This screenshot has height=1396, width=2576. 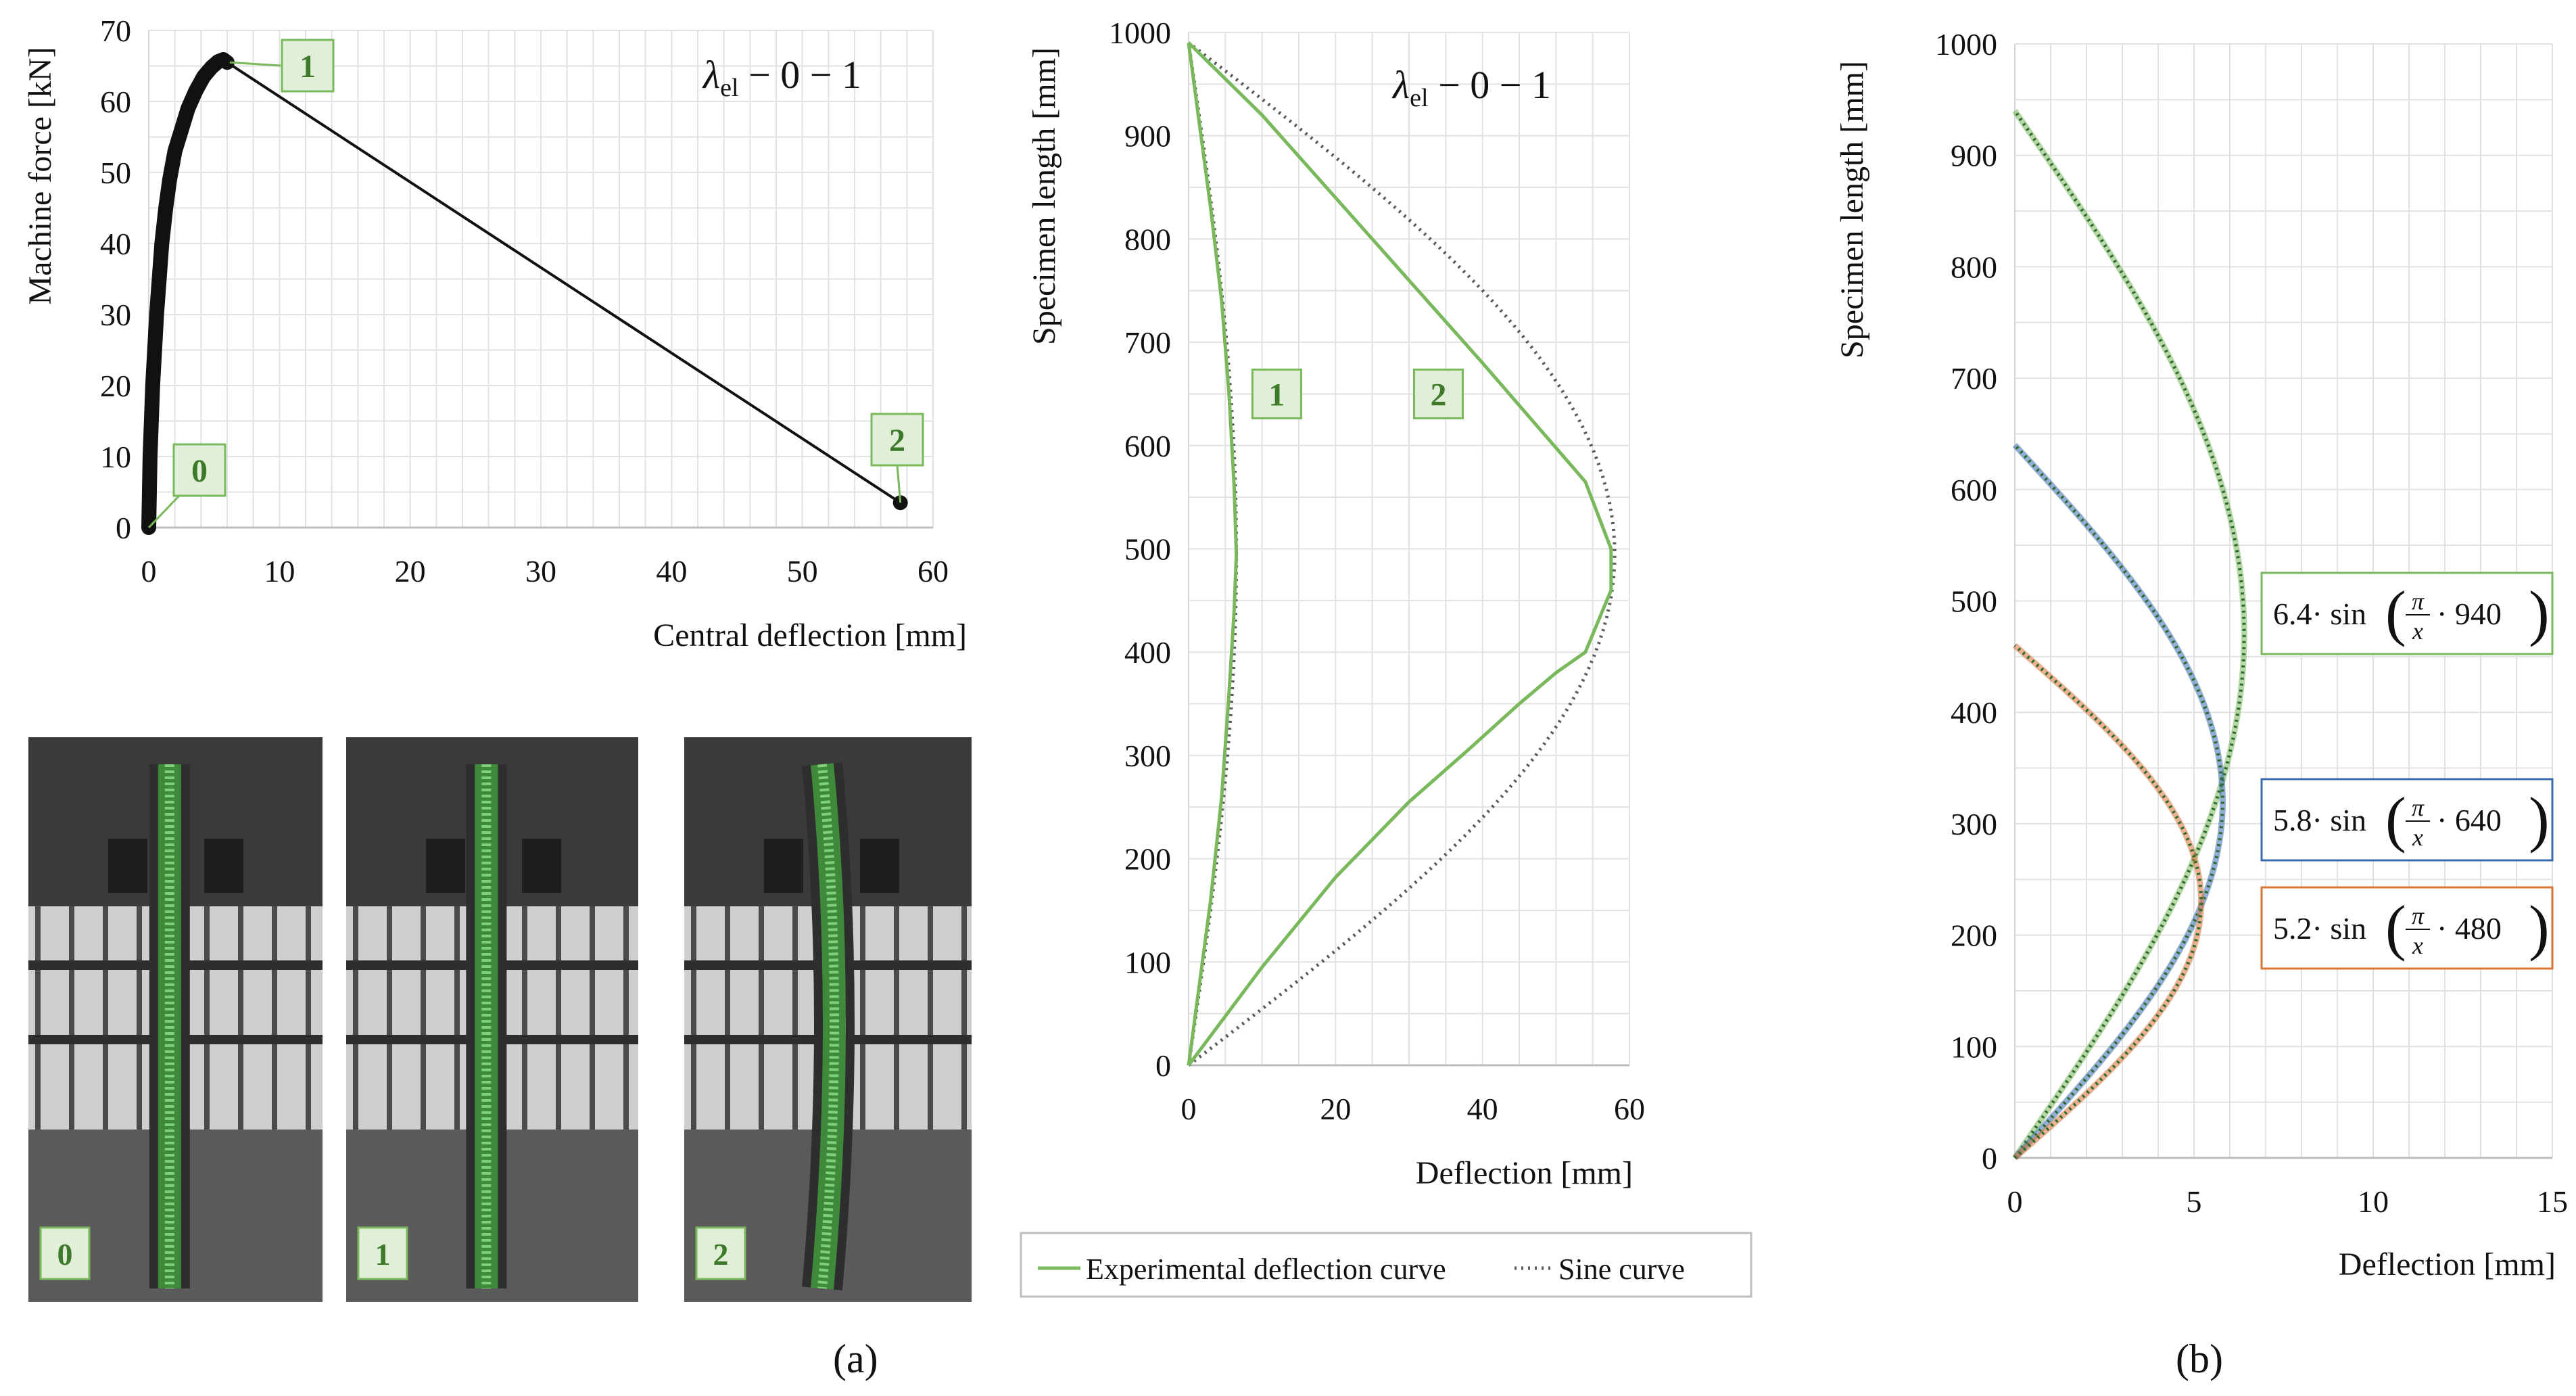 I want to click on photo-scene: 1, so click(x=492, y=1019).